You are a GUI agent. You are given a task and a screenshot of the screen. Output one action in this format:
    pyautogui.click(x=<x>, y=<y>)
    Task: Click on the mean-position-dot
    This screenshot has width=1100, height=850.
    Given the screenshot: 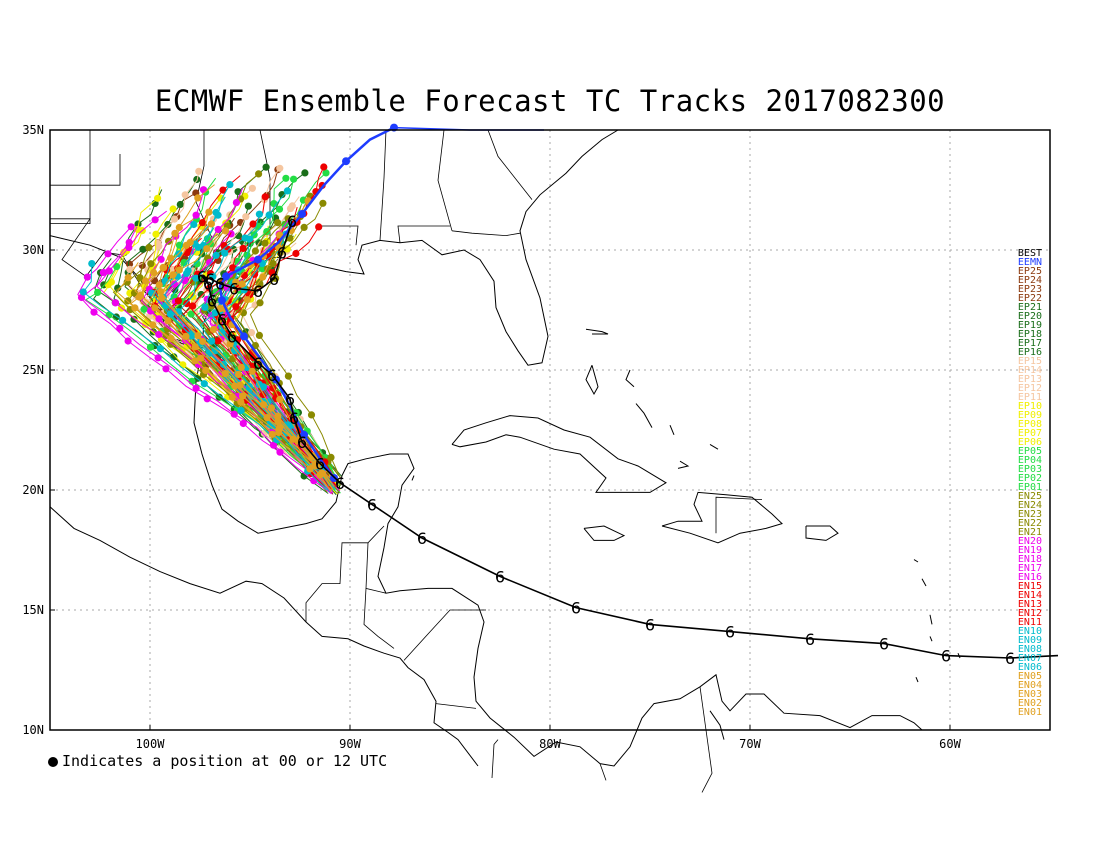 What is the action you would take?
    pyautogui.click(x=226, y=276)
    